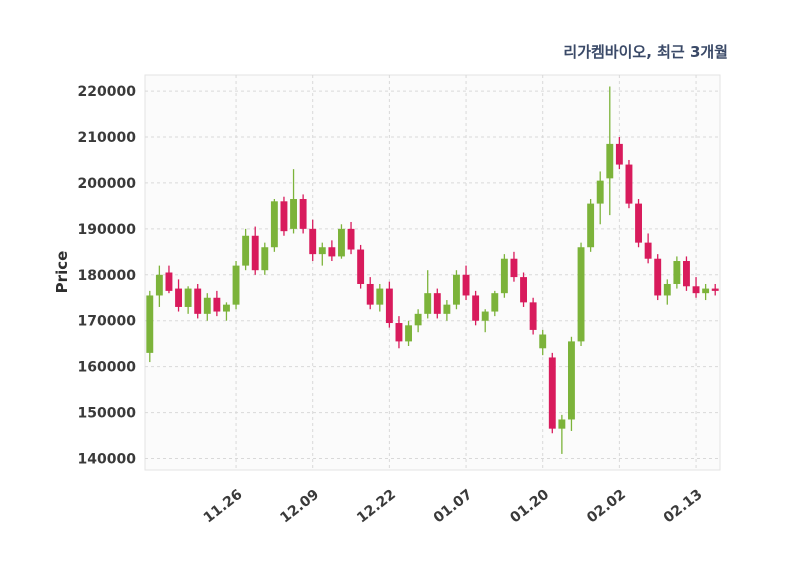 This screenshot has height=575, width=800. I want to click on y-tick-label: 160000, so click(107, 368).